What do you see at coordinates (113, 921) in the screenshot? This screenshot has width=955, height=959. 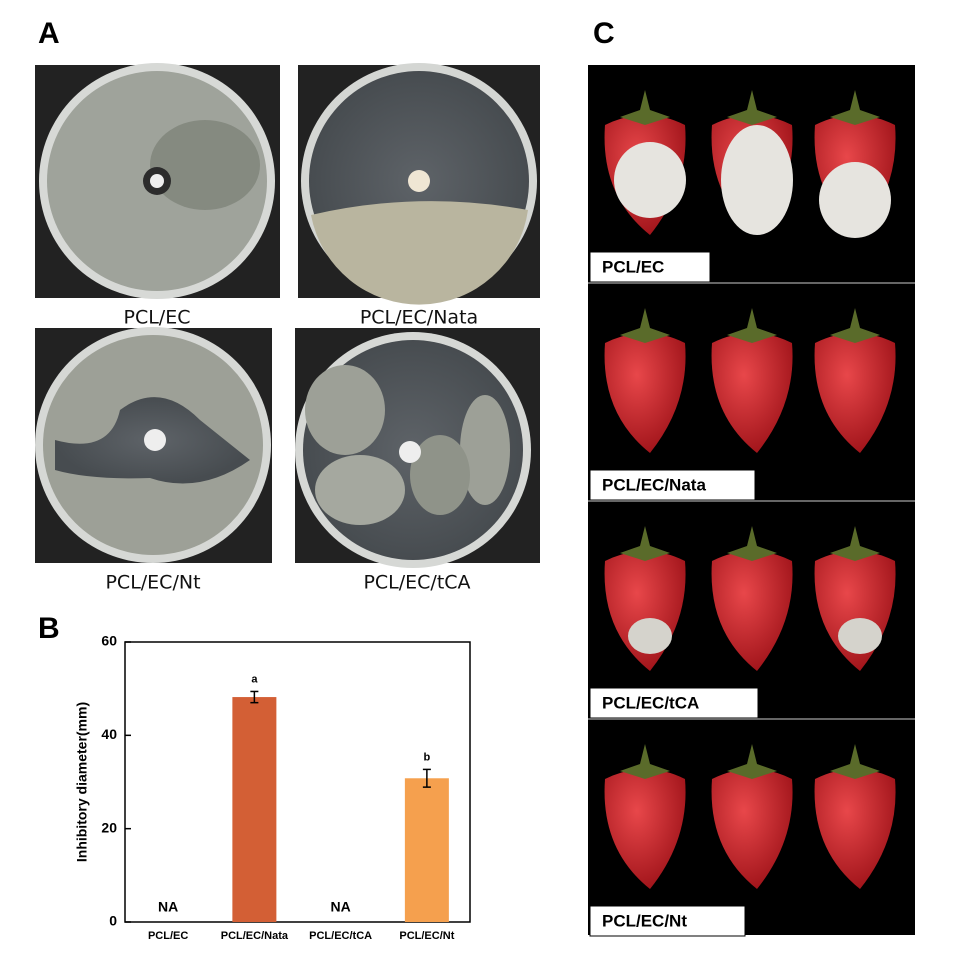 I see `y-tick-label: 0` at bounding box center [113, 921].